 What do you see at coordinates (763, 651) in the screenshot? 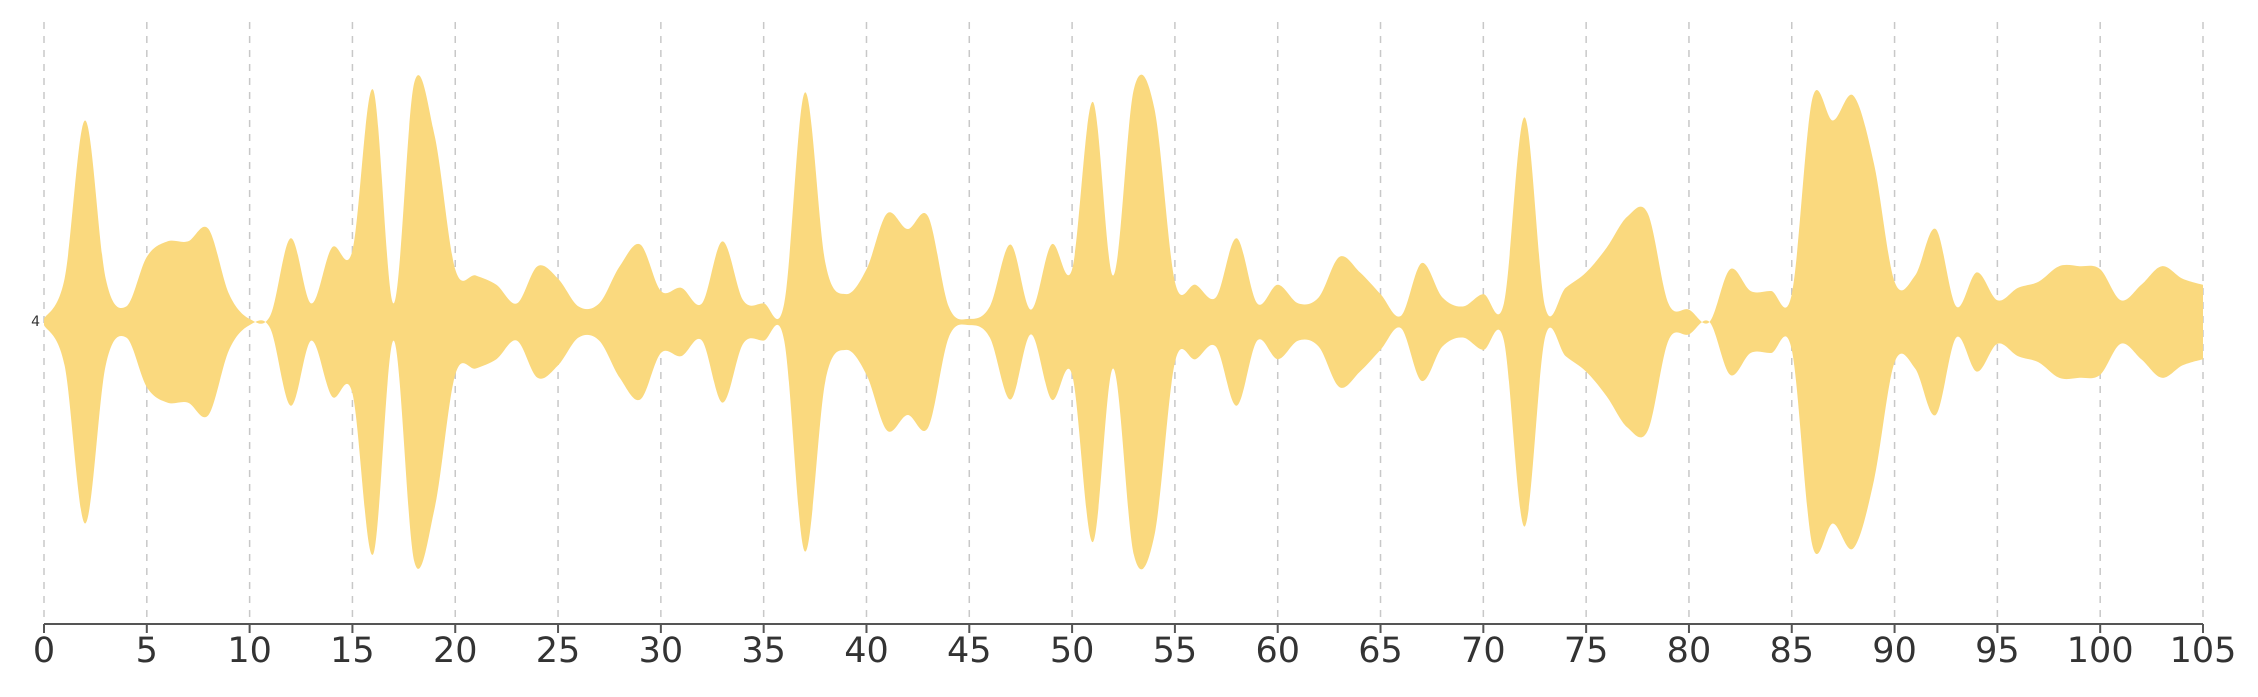
I see `x-tick-label: 35` at bounding box center [763, 651].